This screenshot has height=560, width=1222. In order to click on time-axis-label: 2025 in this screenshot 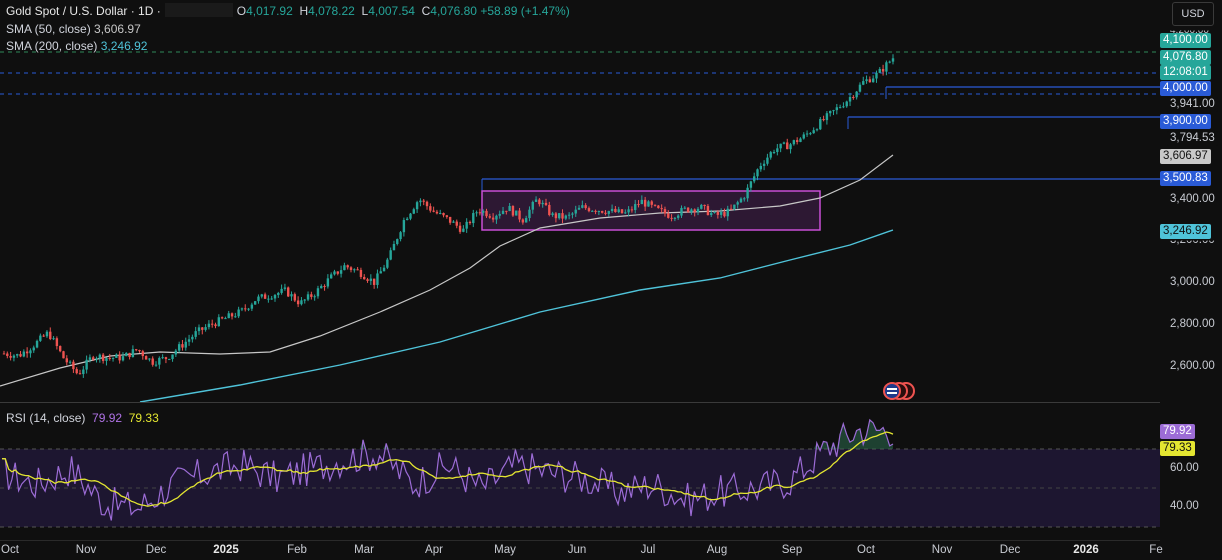, I will do `click(226, 550)`.